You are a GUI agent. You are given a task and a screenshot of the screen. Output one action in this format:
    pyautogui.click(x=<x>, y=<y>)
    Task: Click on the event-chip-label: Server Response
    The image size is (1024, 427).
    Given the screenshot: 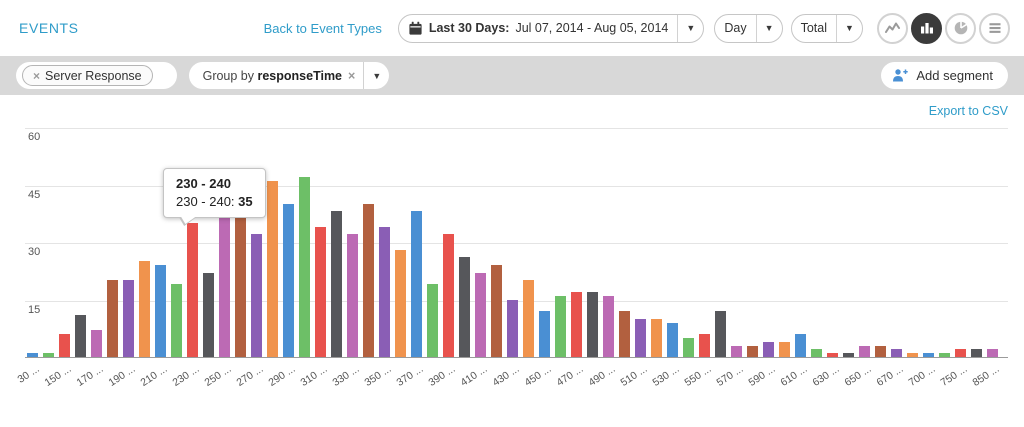 What is the action you would take?
    pyautogui.click(x=93, y=75)
    